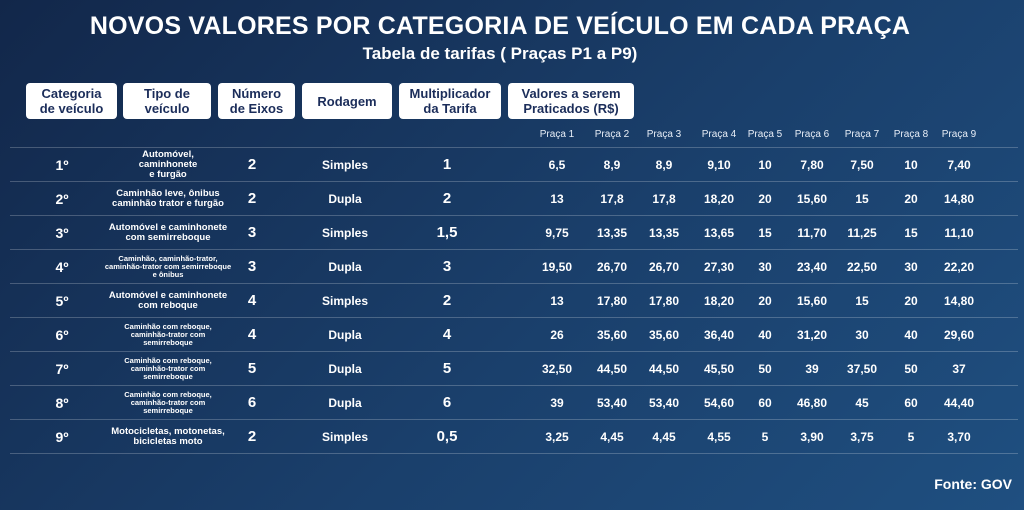 Image resolution: width=1024 pixels, height=510 pixels. Describe the element at coordinates (812, 134) in the screenshot. I see `praca-header: Praça 6` at that location.